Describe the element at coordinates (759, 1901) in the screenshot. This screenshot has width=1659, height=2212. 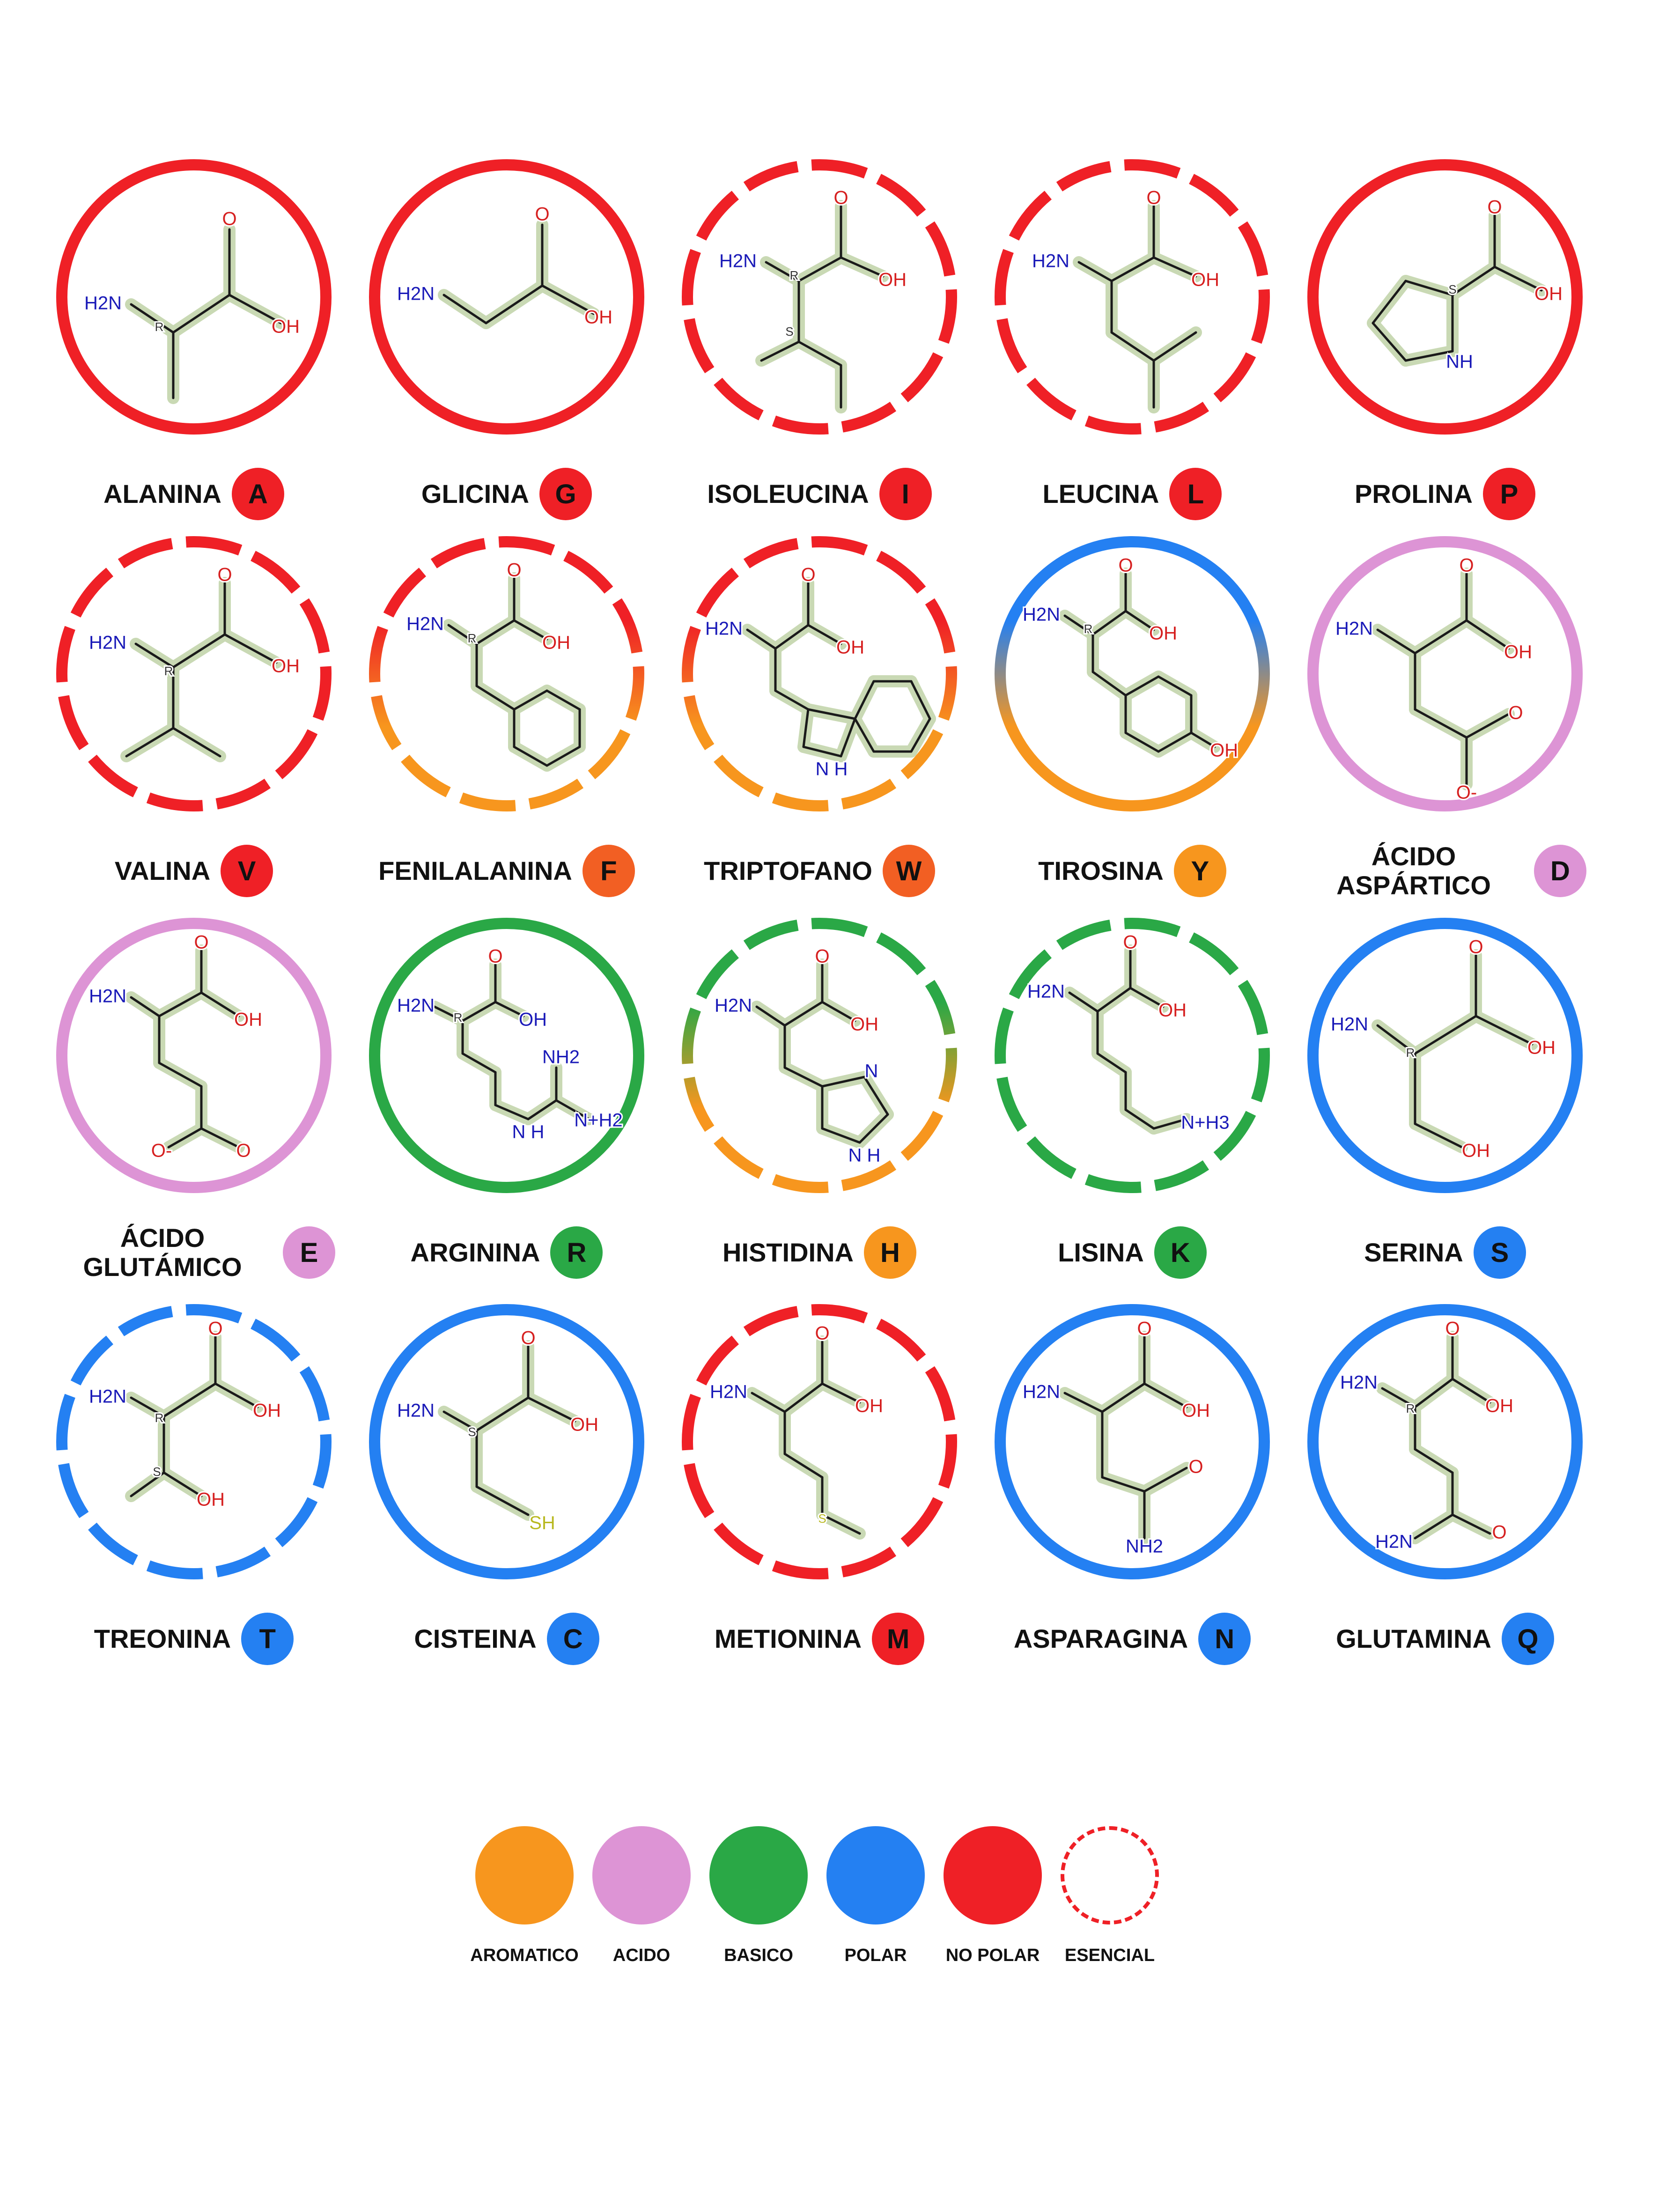
I see `legend-item-basico: BASICO` at that location.